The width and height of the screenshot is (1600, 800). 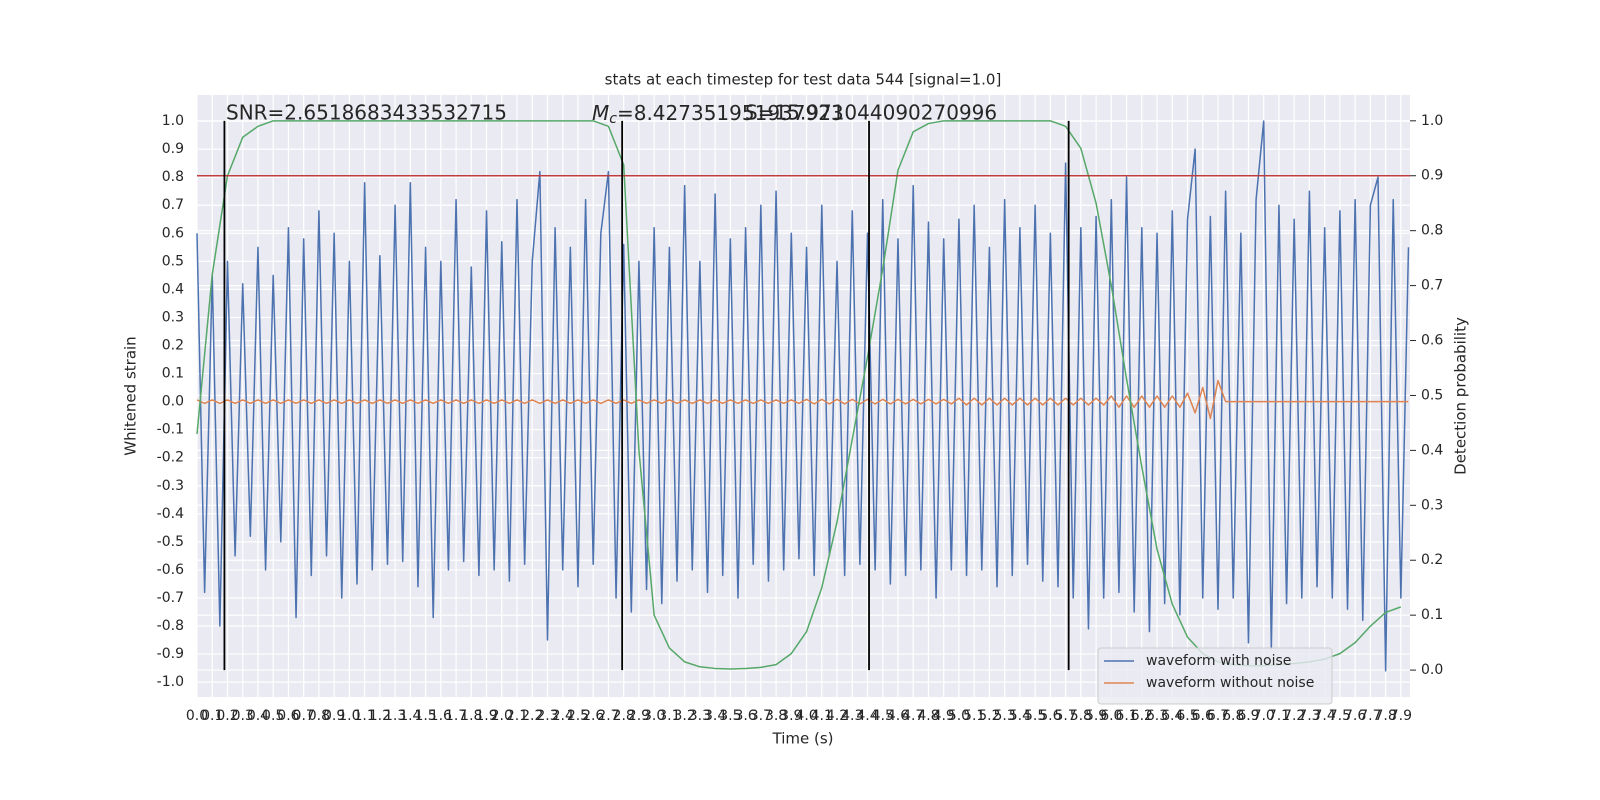 I want to click on x-tick-label: 6.1, so click(x=1126, y=716).